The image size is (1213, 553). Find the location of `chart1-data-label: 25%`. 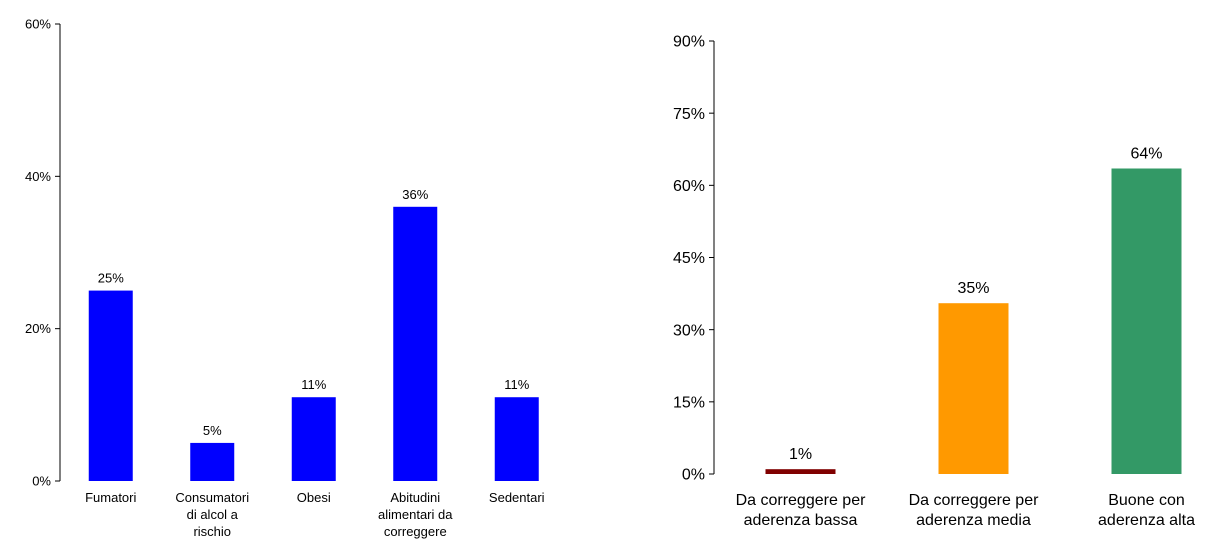

chart1-data-label: 25% is located at coordinates (111, 278).